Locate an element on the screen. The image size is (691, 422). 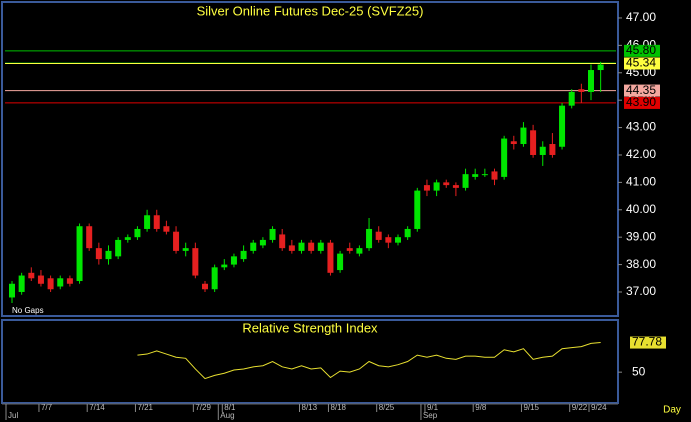
y-tick-label: 47.00 is located at coordinates (641, 17).